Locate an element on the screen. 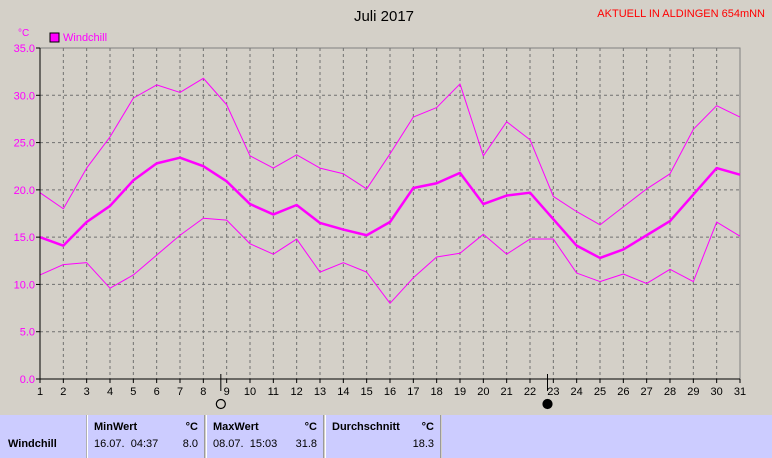  y-tick-label: 10.0 is located at coordinates (24, 285).